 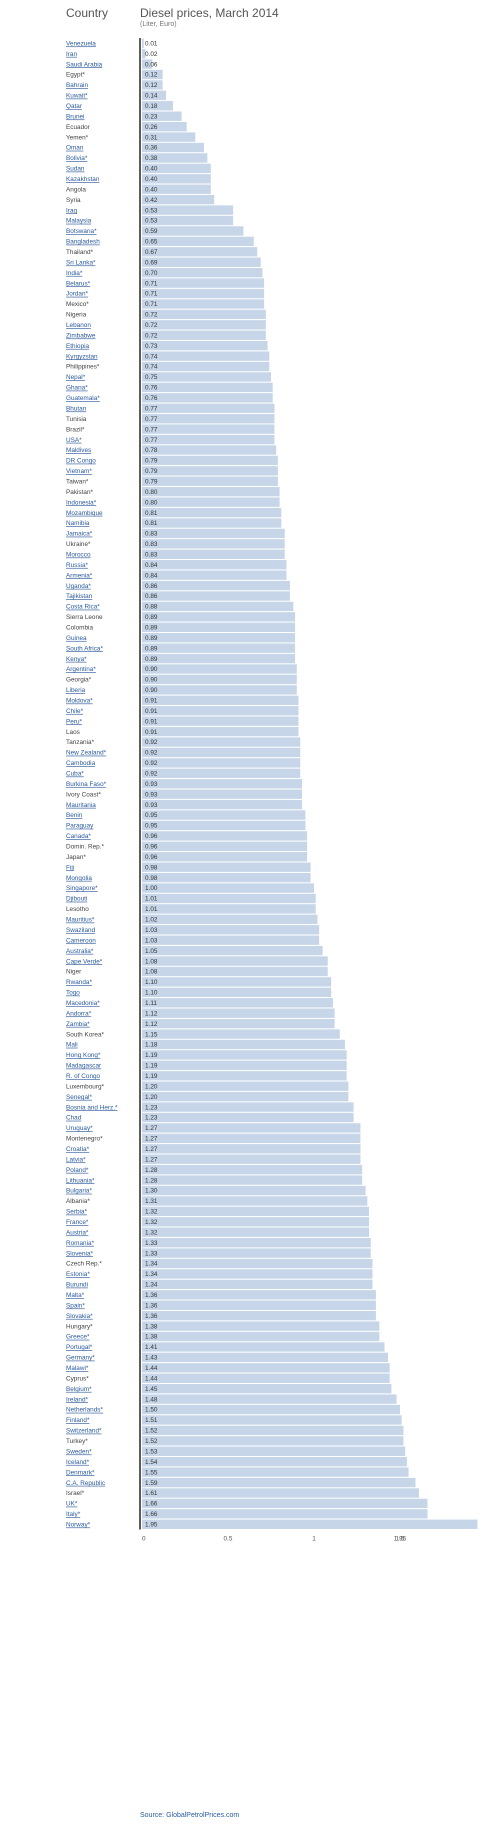 I want to click on country-label: Slovakia*, so click(x=79, y=1316).